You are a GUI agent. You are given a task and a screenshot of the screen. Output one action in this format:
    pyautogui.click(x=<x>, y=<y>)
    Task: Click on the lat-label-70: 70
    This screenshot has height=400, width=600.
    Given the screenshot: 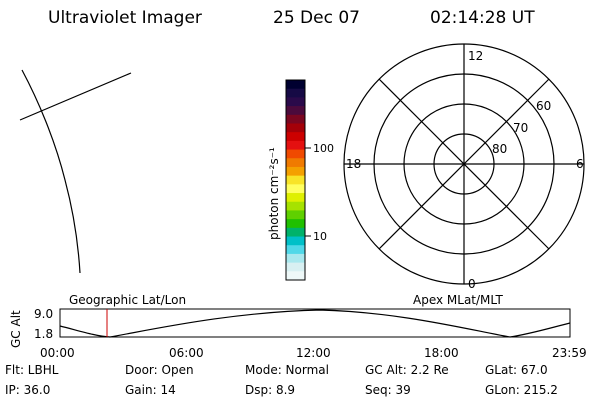 What is the action you would take?
    pyautogui.click(x=520, y=128)
    